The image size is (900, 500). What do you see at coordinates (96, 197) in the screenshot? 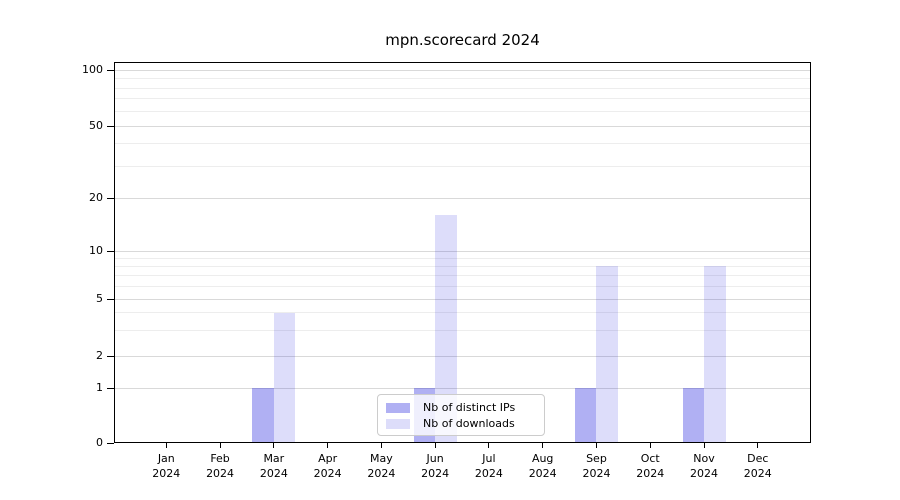
I see `y-tick-label: 20` at bounding box center [96, 197].